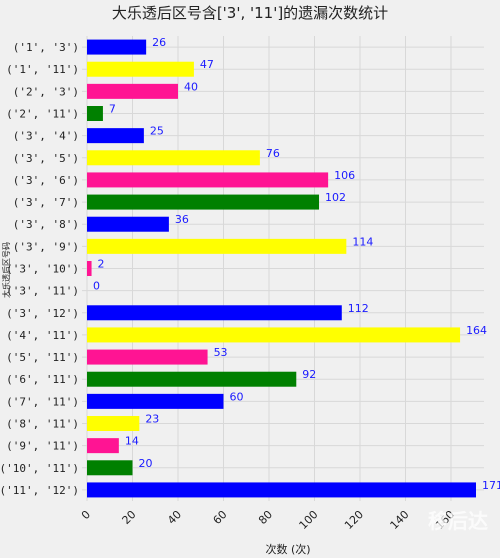 The image size is (500, 558). Describe the element at coordinates (220, 517) in the screenshot. I see `x-tick-label: 60` at that location.